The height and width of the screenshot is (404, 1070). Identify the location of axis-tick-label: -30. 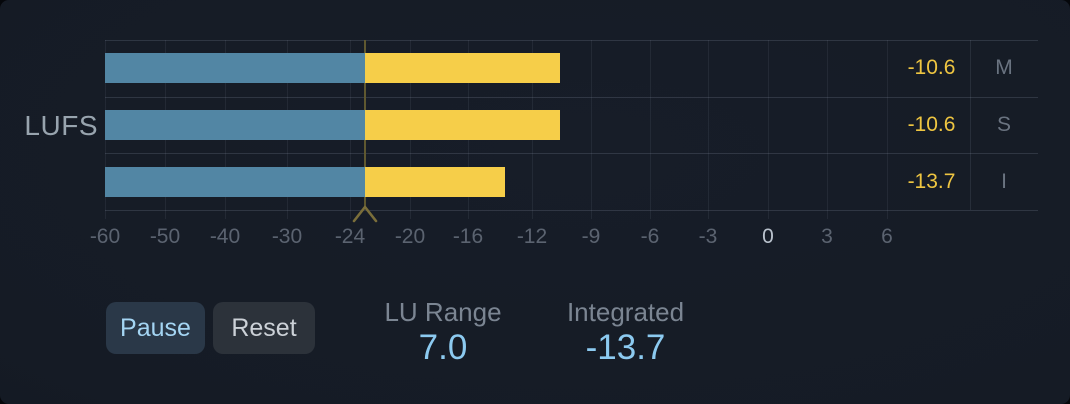
(287, 236).